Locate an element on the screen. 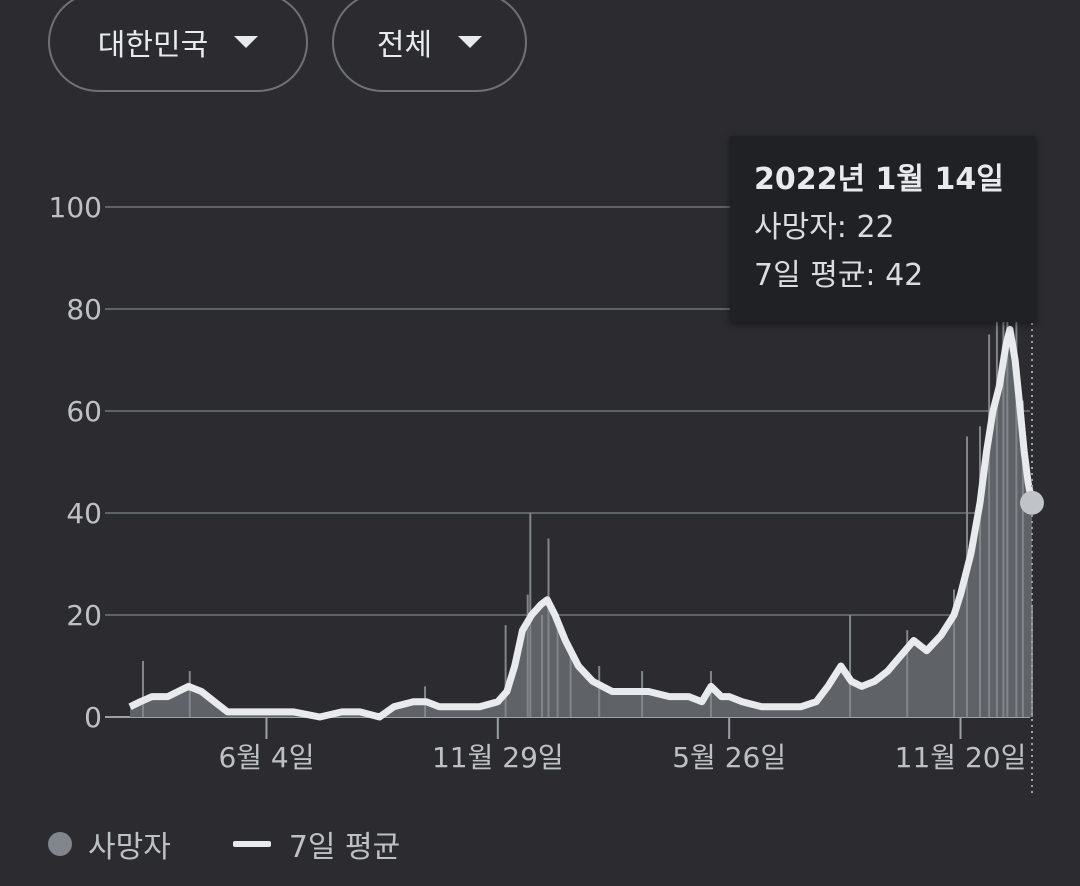 This screenshot has height=886, width=1080. tooltip-deaths: 사망자: 22 is located at coordinates (824, 227).